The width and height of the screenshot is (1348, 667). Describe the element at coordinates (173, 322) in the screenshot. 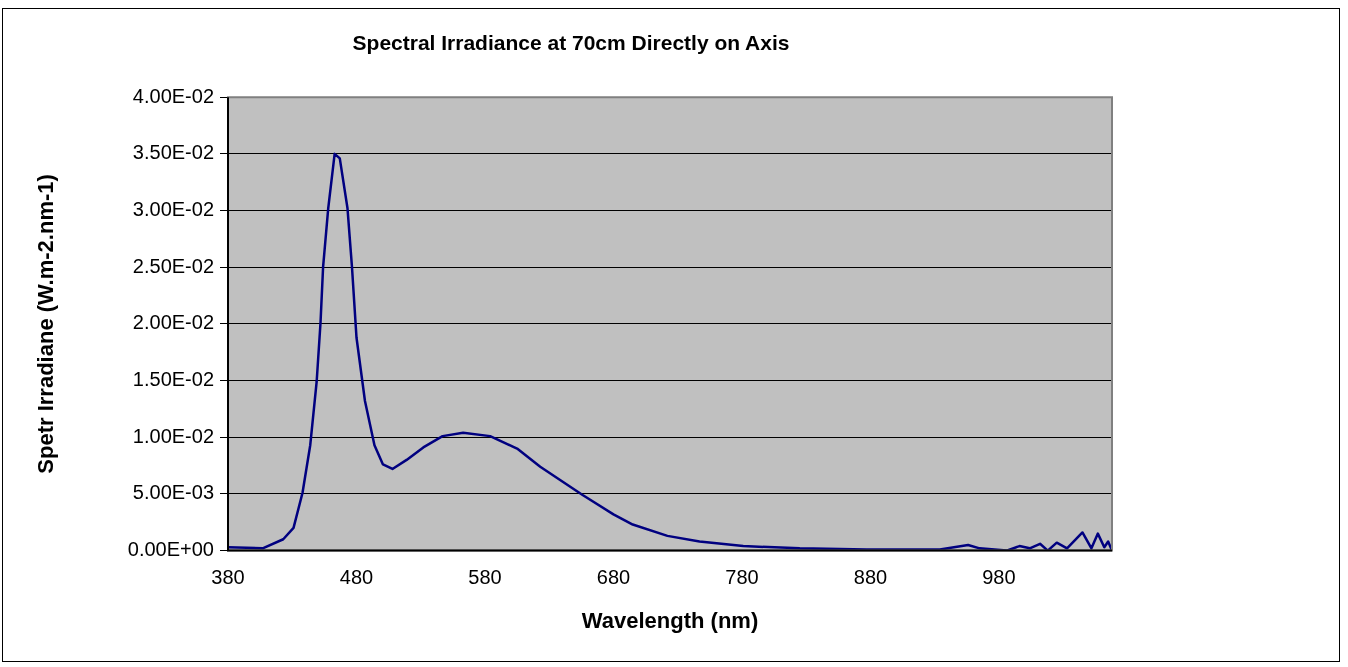

I see `y-tick-label: 2.00E-02` at that location.